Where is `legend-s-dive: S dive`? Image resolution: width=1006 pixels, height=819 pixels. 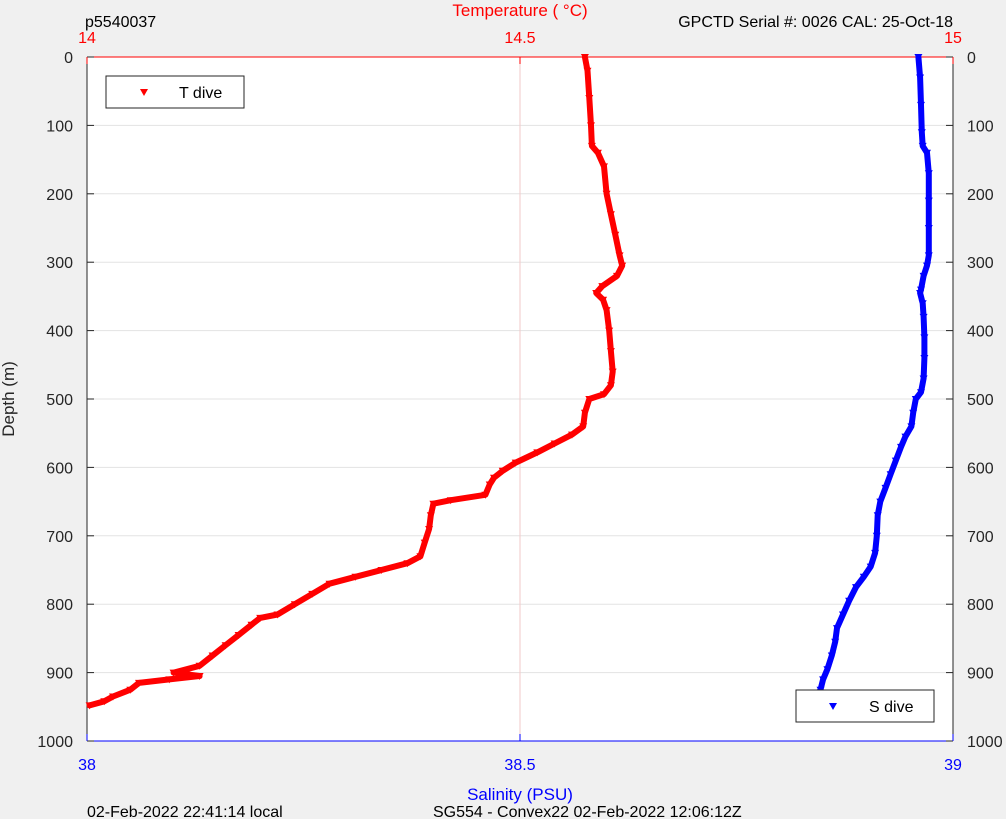
legend-s-dive: S dive is located at coordinates (865, 706).